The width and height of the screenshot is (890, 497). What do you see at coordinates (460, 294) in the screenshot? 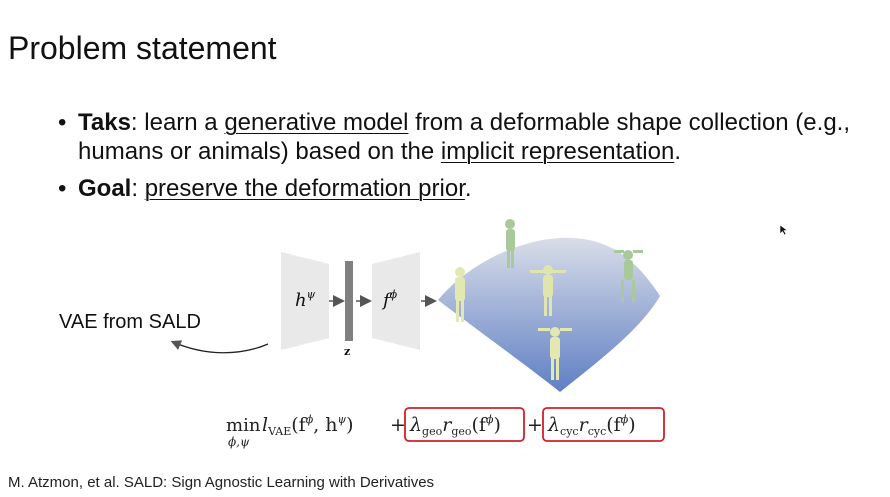
I see `human-figure-yellow-left` at bounding box center [460, 294].